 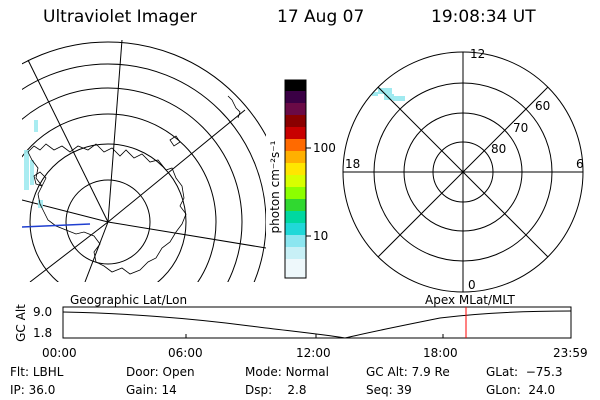 What do you see at coordinates (353, 164) in the screenshot?
I see `mlt-label-18: 18` at bounding box center [353, 164].